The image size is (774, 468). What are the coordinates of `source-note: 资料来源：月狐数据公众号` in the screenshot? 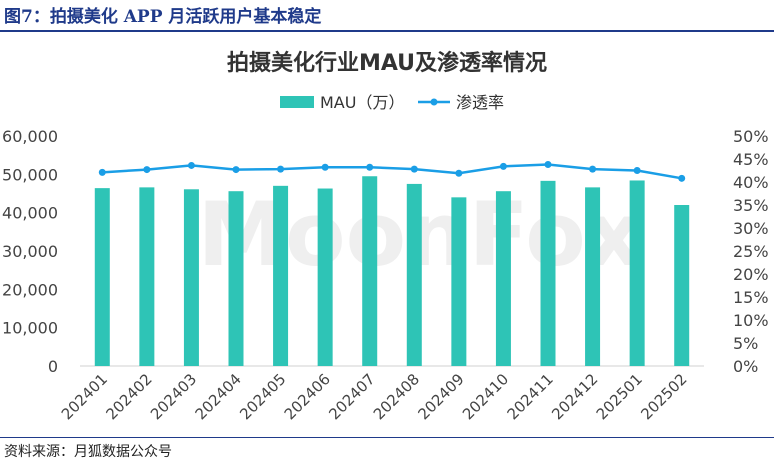 It's located at (88, 452).